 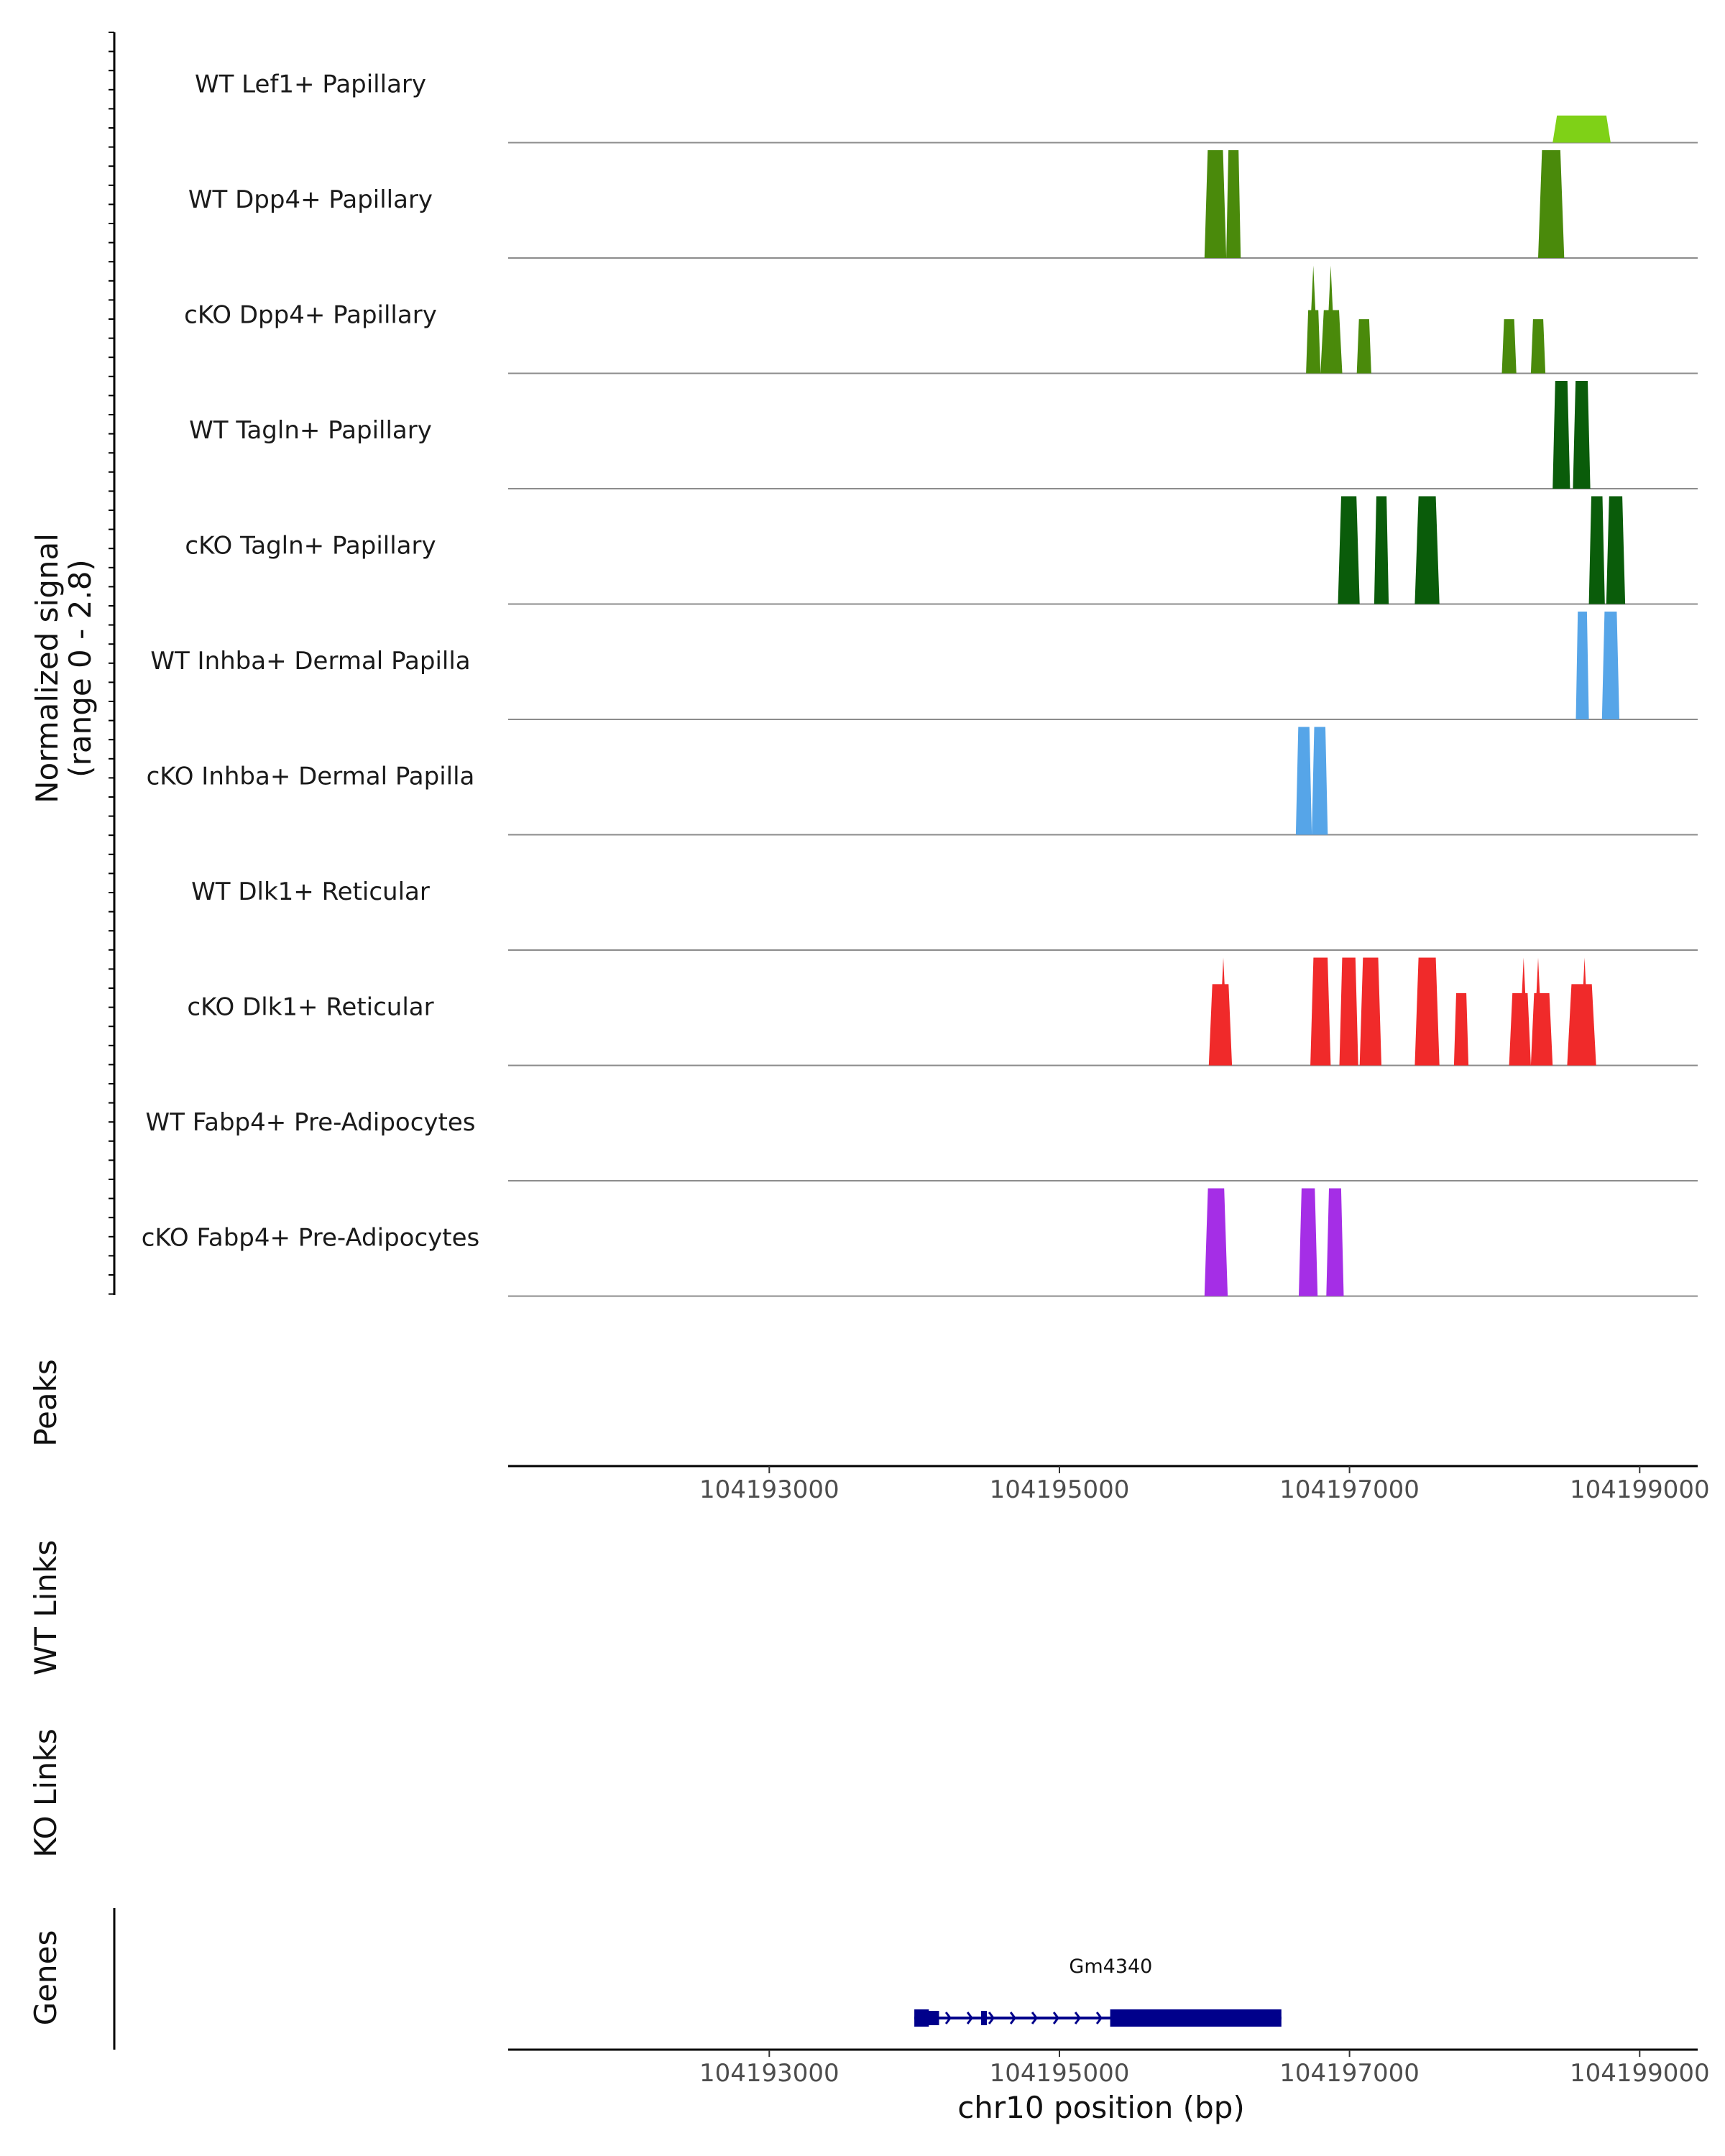 What do you see at coordinates (45, 1978) in the screenshot?
I see `genes-panel-title: Genes` at bounding box center [45, 1978].